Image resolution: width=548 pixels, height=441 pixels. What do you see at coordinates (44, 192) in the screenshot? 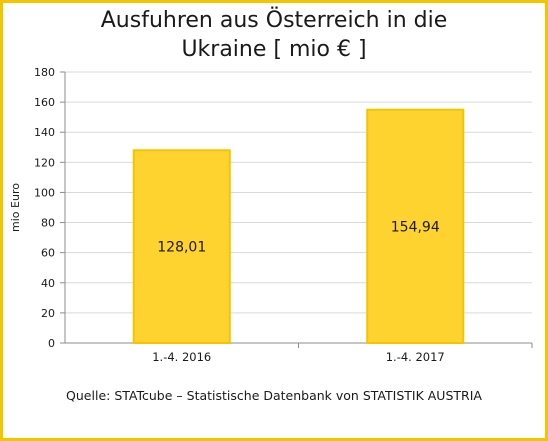
I see `y-tick-label: 100` at bounding box center [44, 192].